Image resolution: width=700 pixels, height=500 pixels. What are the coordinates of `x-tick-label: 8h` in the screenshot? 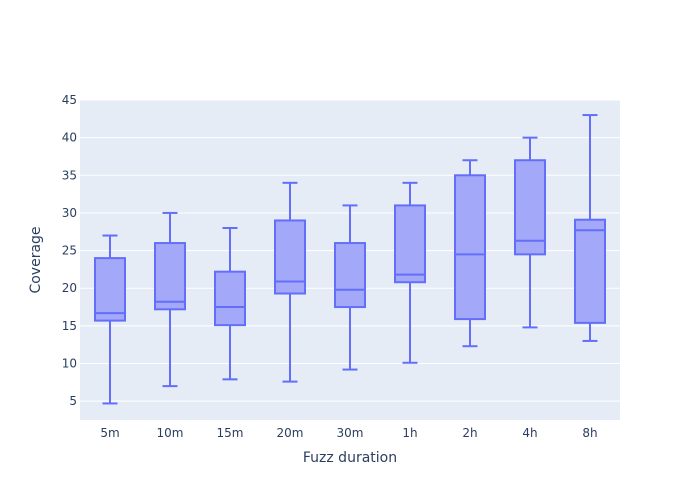 It's located at (589, 433).